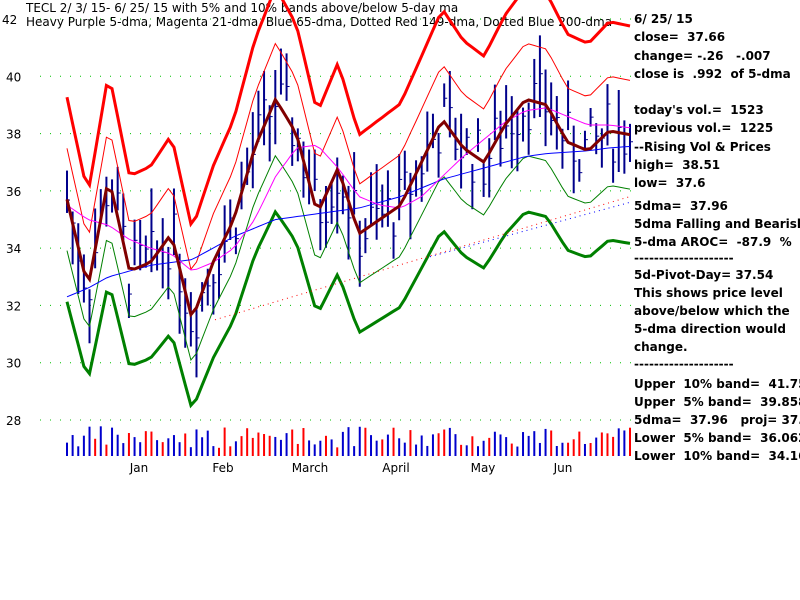 The image size is (800, 600). What do you see at coordinates (704, 275) in the screenshot?
I see `pivot-label: 5d-Pivot-Day= 37.54` at bounding box center [704, 275].